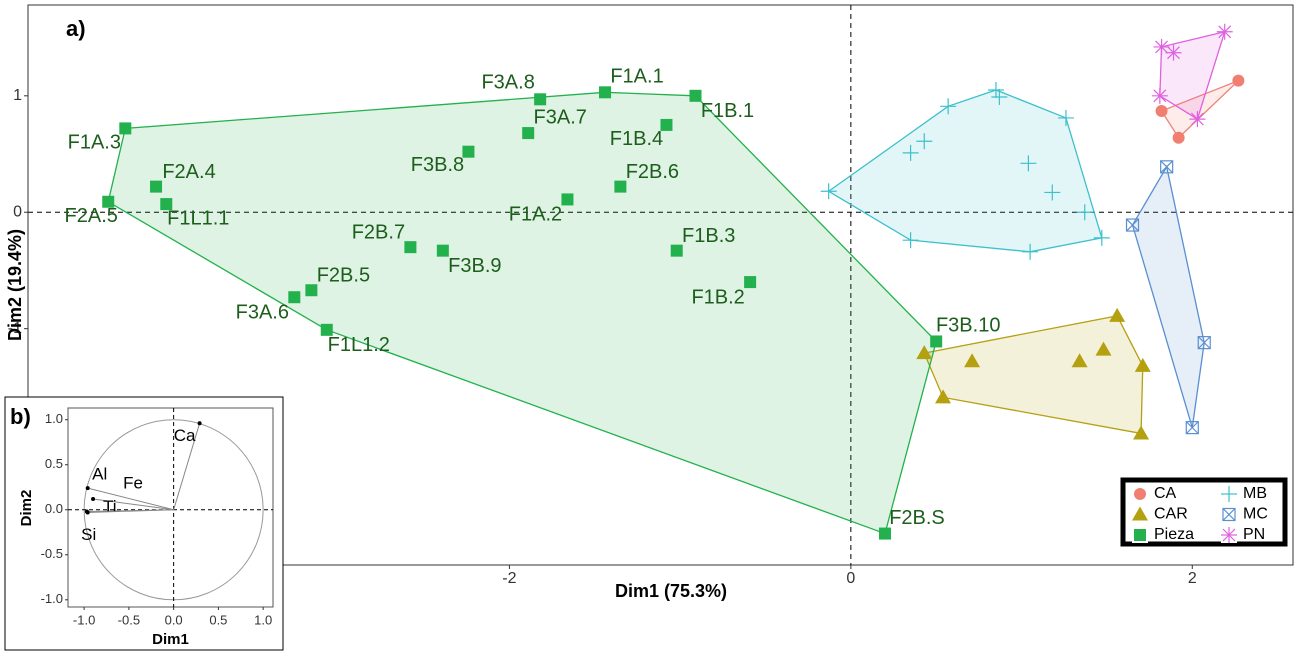 Image resolution: width=1299 pixels, height=653 pixels. Describe the element at coordinates (133, 482) in the screenshot. I see `variable-label: Fe` at that location.